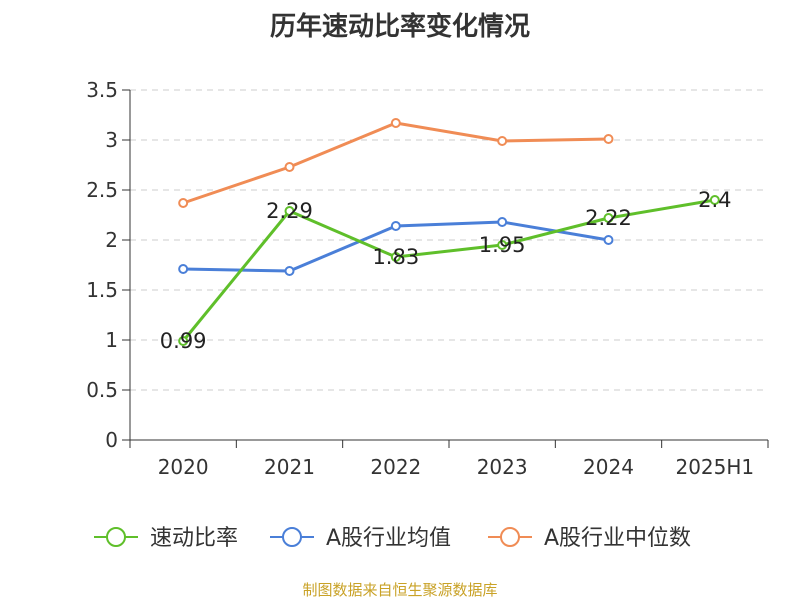 The height and width of the screenshot is (600, 800). Describe the element at coordinates (289, 467) in the screenshot. I see `x-tick-label: 2021` at that location.